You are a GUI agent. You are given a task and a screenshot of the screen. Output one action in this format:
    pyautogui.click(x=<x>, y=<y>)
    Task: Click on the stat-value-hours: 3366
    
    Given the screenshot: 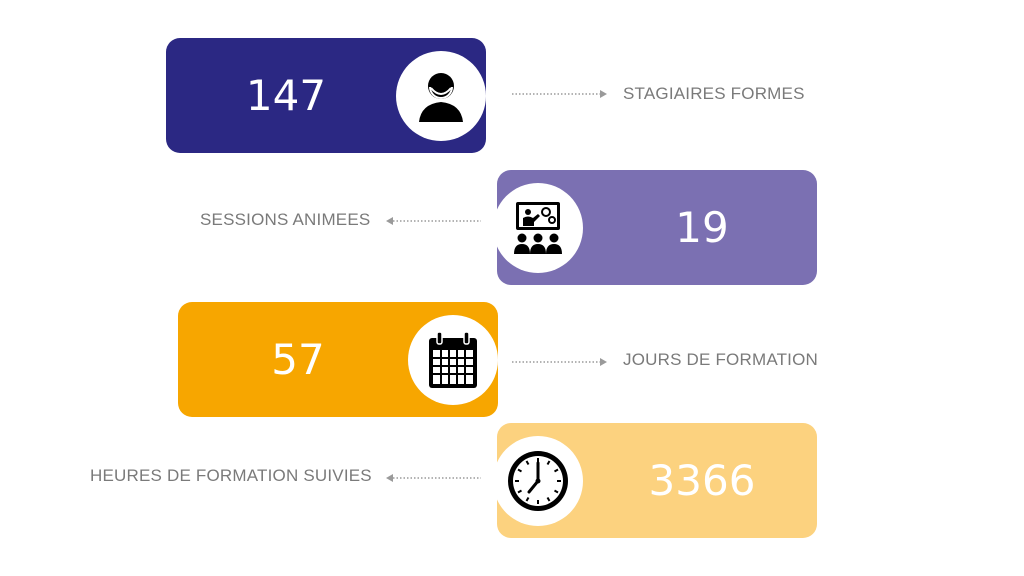 What is the action you would take?
    pyautogui.click(x=702, y=480)
    